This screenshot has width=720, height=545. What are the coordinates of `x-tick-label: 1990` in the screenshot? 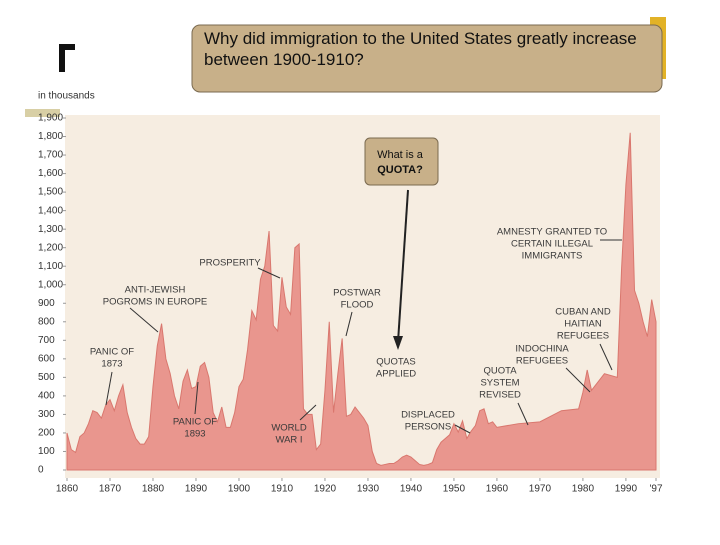 It's located at (626, 489).